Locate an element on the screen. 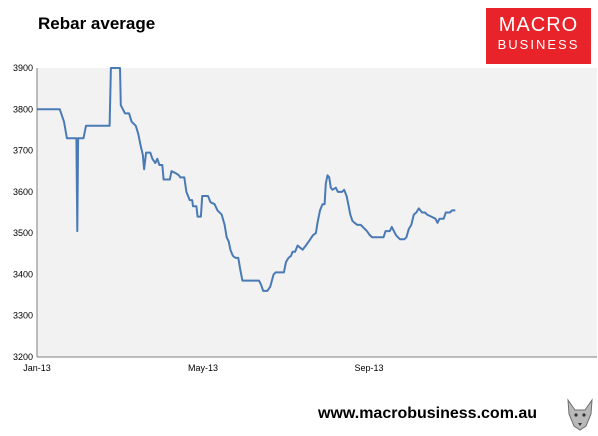  y-tick-label: 3600 is located at coordinates (23, 192).